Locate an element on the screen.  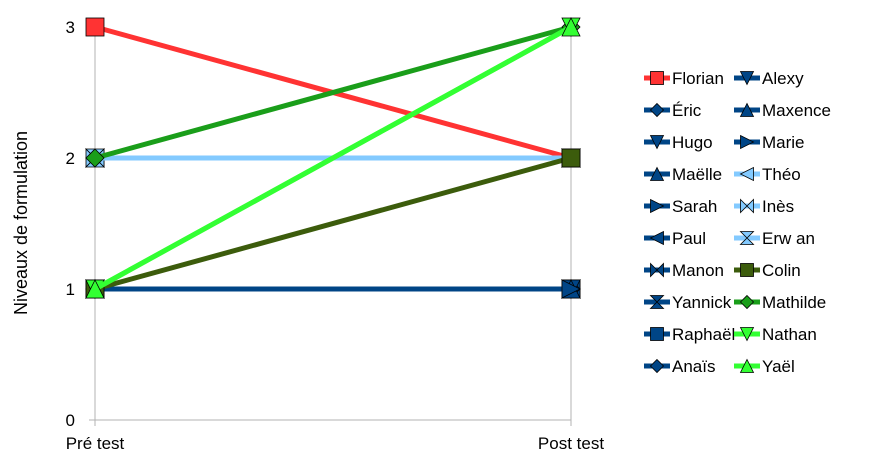
legend-marker-alexy is located at coordinates (747, 78).